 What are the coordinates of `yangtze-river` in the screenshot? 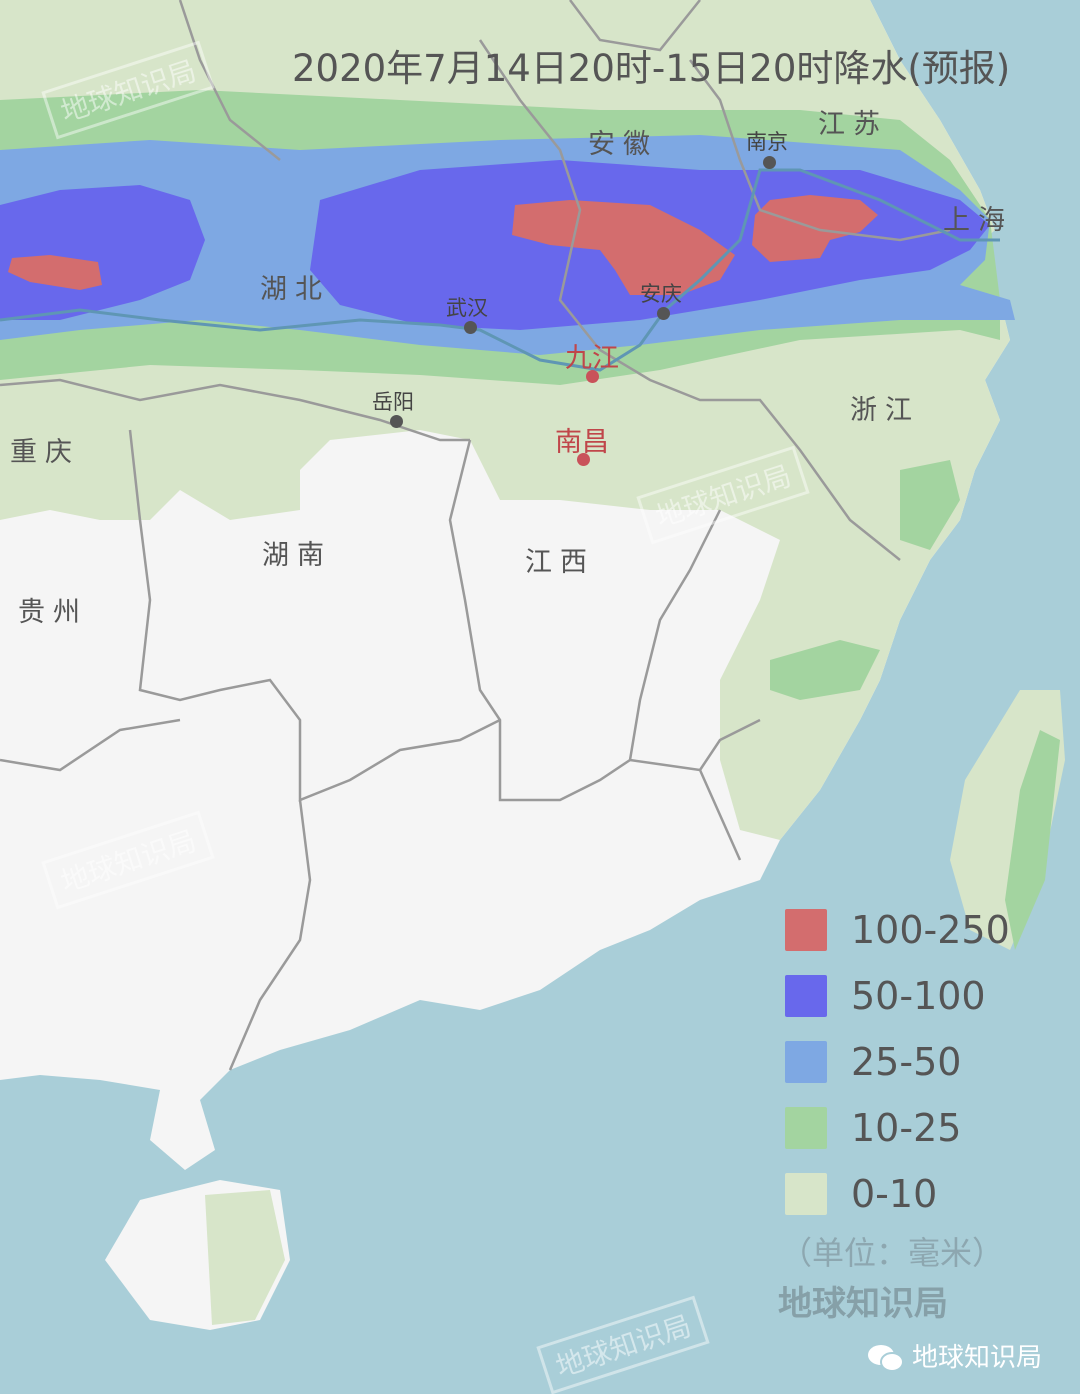 It's located at (500, 270).